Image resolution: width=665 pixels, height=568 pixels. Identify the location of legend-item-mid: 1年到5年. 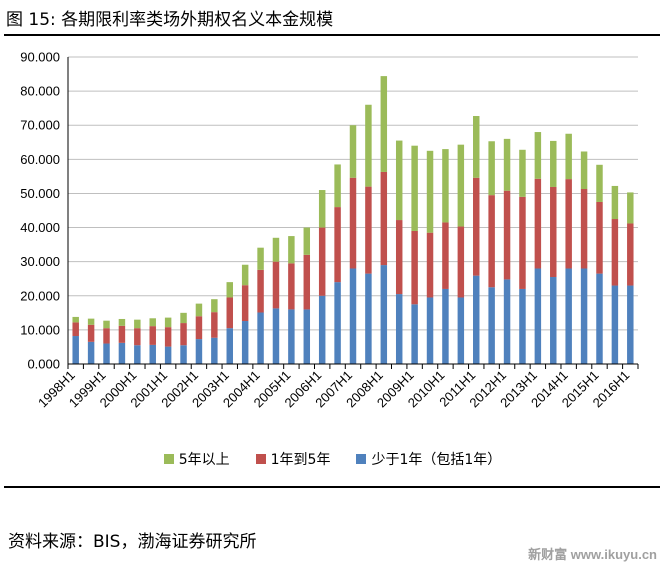
(293, 459).